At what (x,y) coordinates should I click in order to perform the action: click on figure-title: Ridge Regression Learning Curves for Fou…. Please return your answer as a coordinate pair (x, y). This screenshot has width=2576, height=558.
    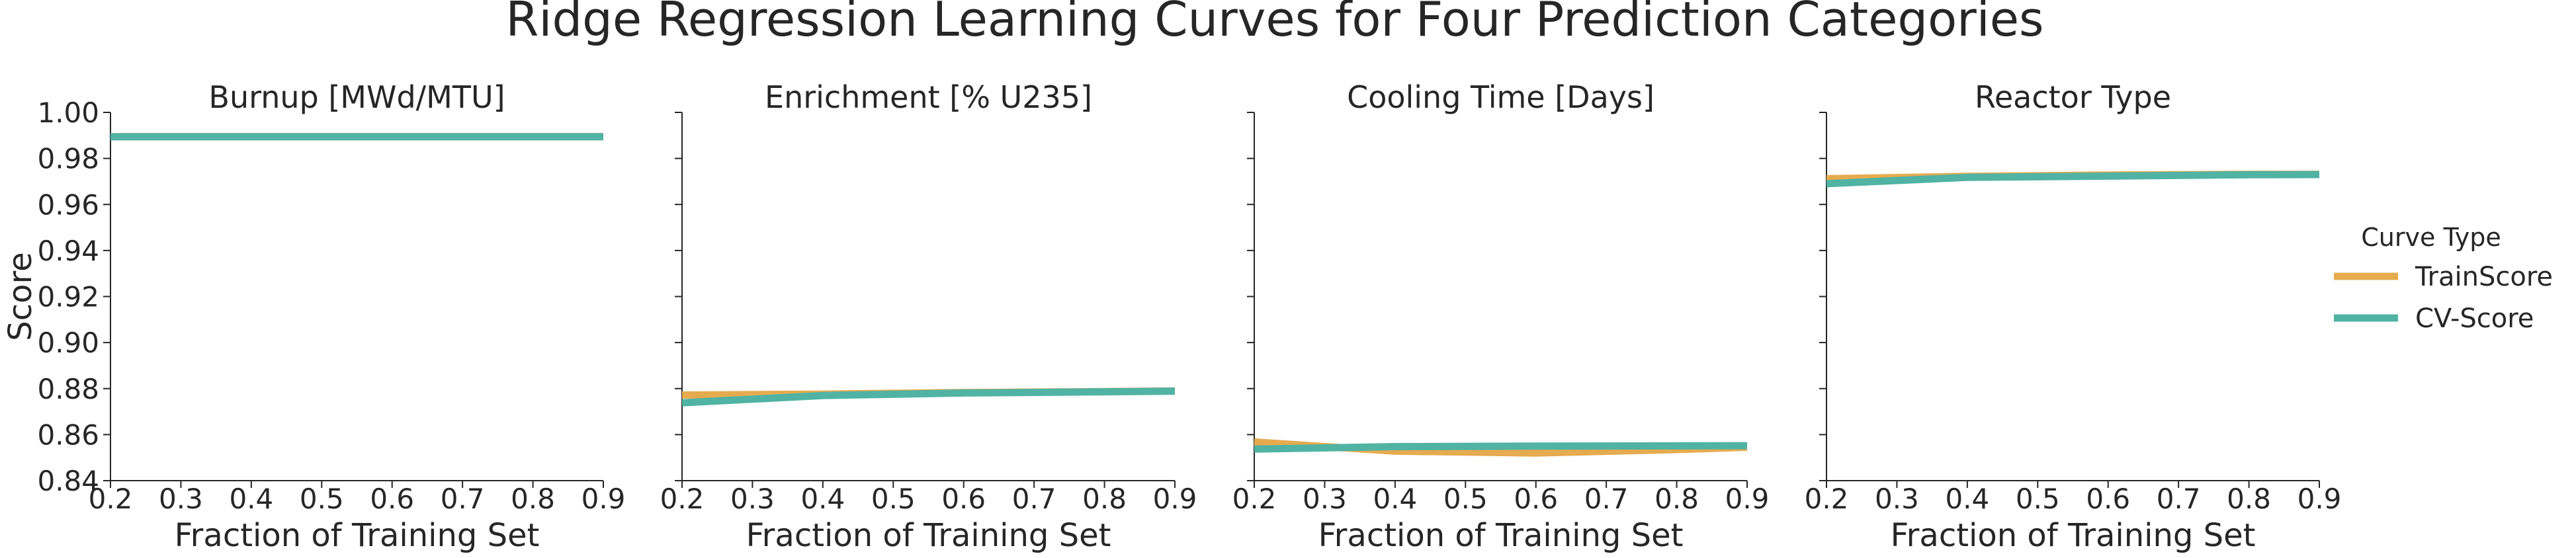
    Looking at the image, I should click on (1274, 24).